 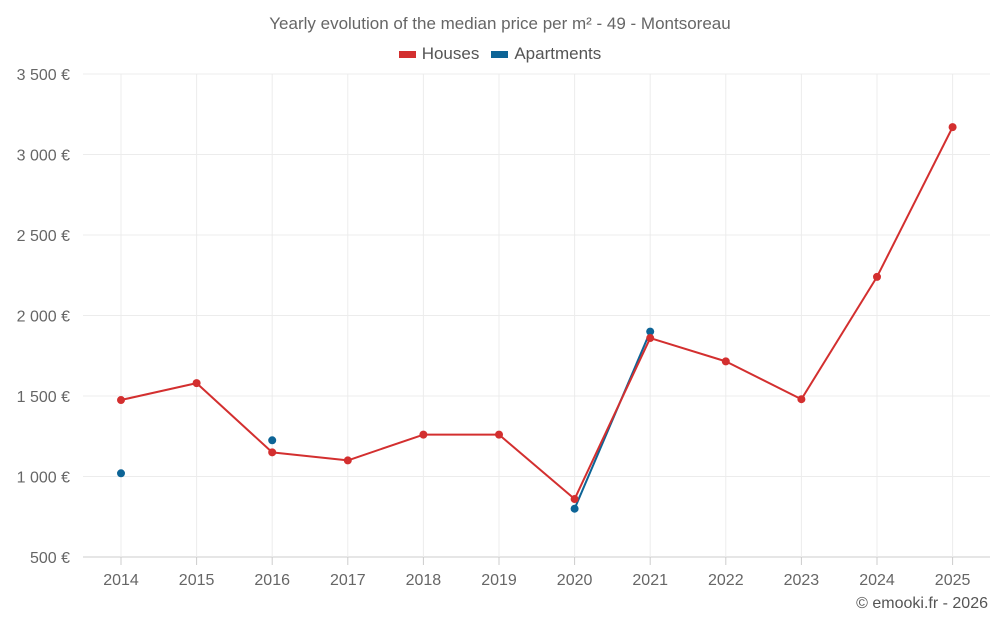 I want to click on x-tick-label: 2019, so click(x=499, y=580).